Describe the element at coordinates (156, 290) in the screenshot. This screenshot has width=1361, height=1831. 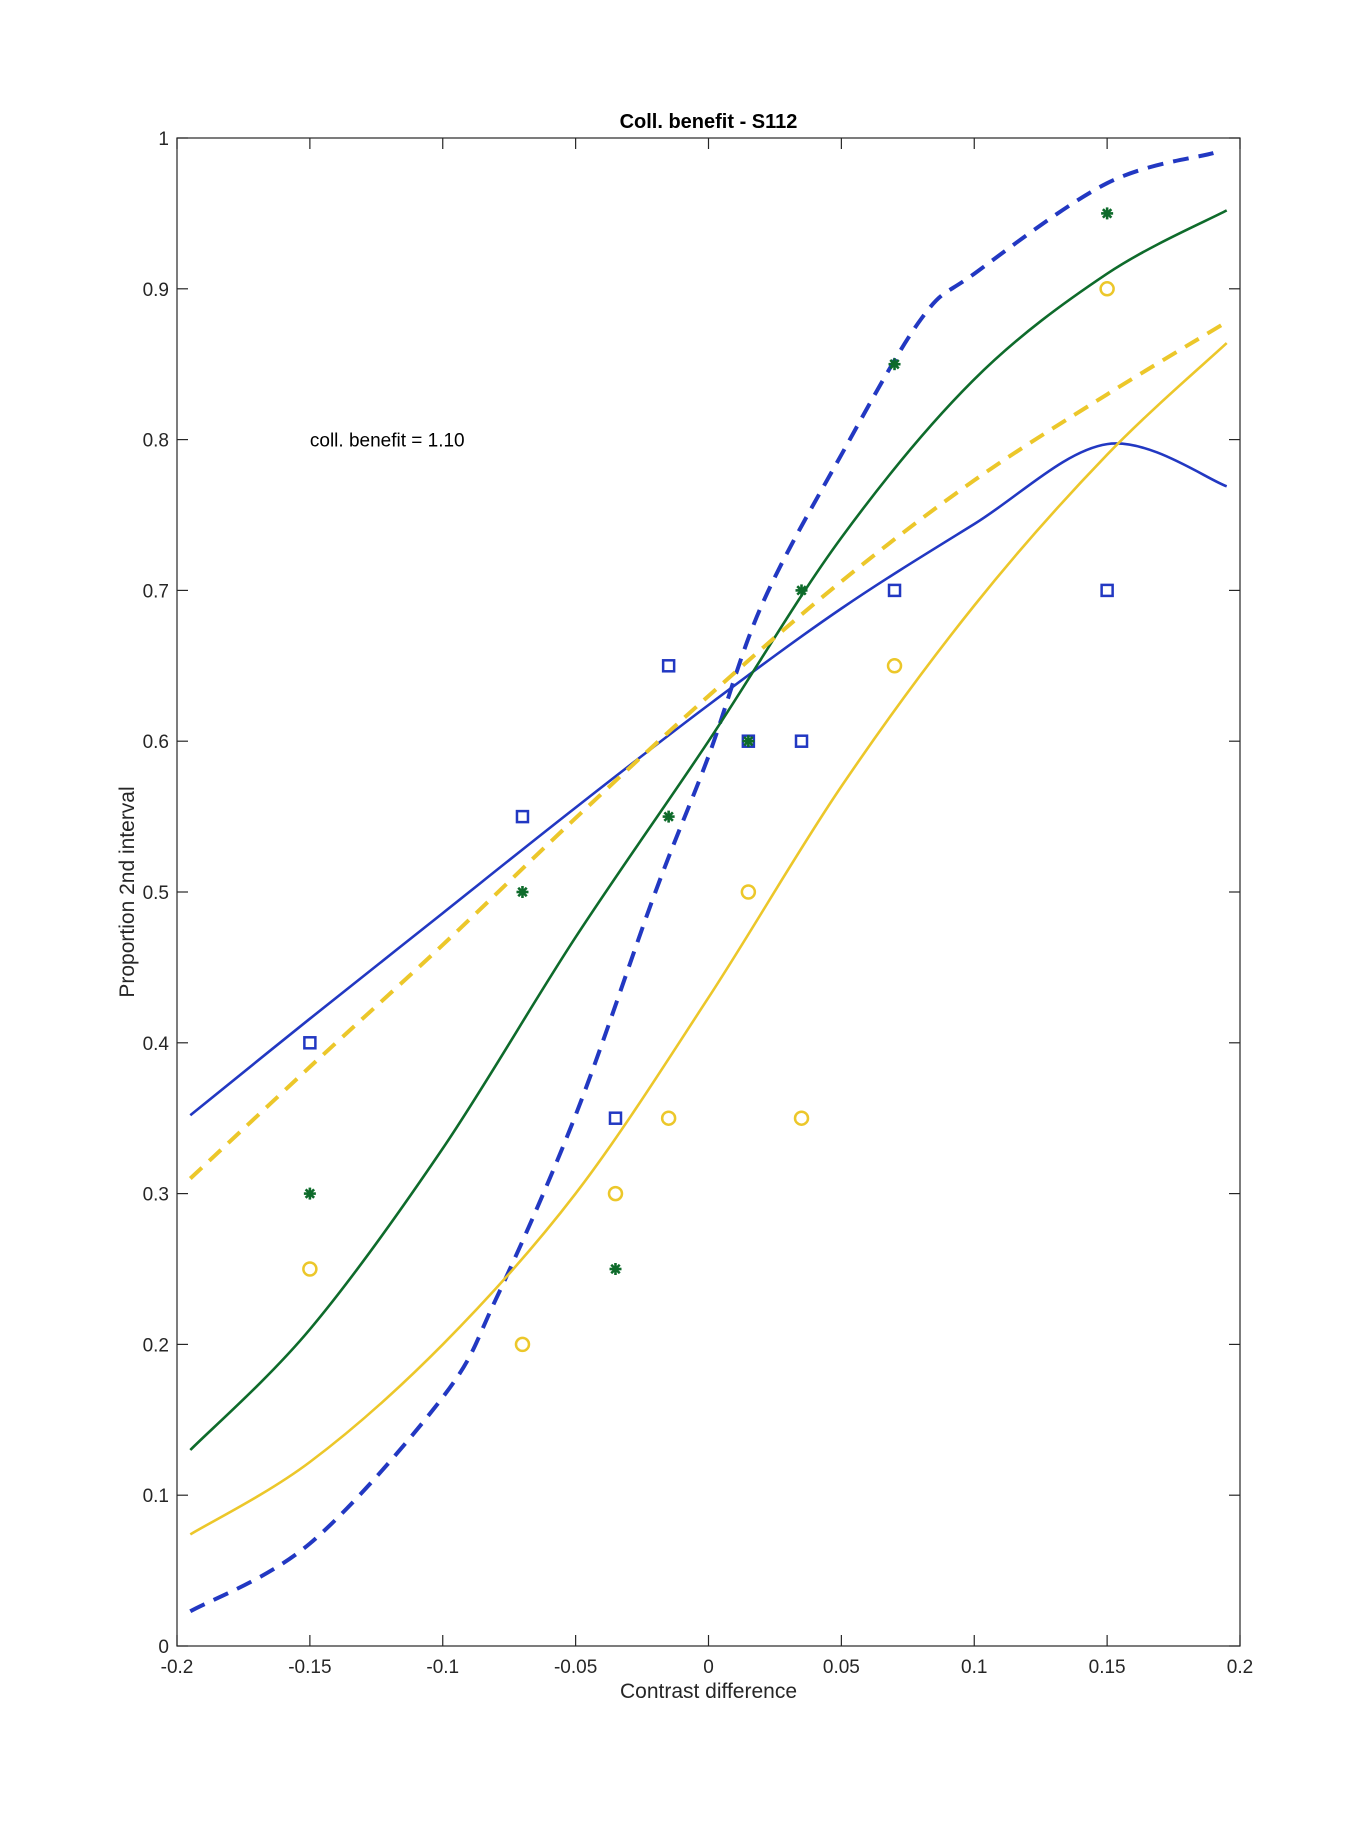
I see `y-tick-label: 0.9` at that location.